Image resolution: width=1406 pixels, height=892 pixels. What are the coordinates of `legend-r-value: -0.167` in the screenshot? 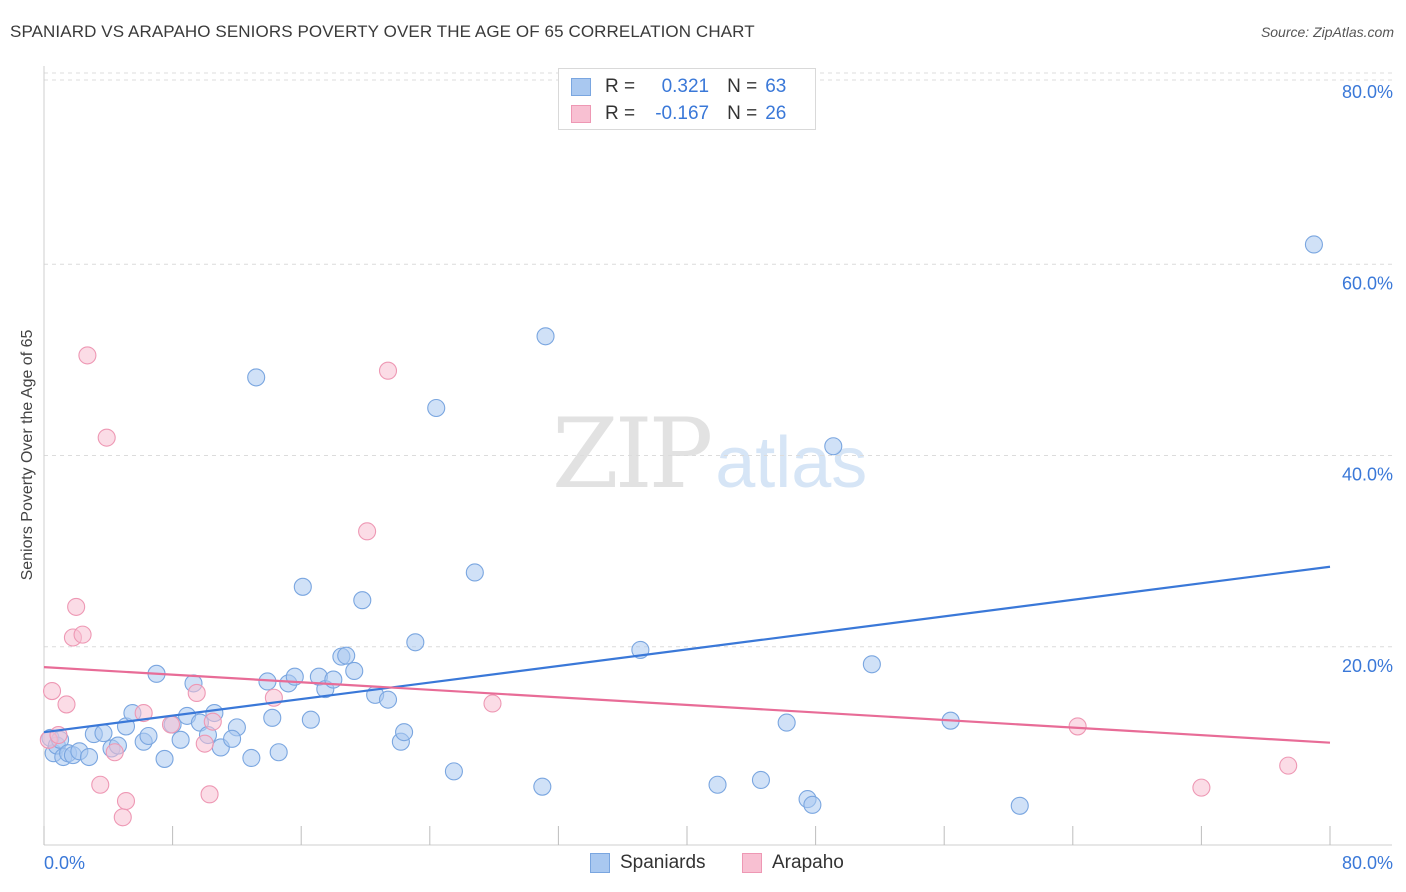 It's located at (682, 113).